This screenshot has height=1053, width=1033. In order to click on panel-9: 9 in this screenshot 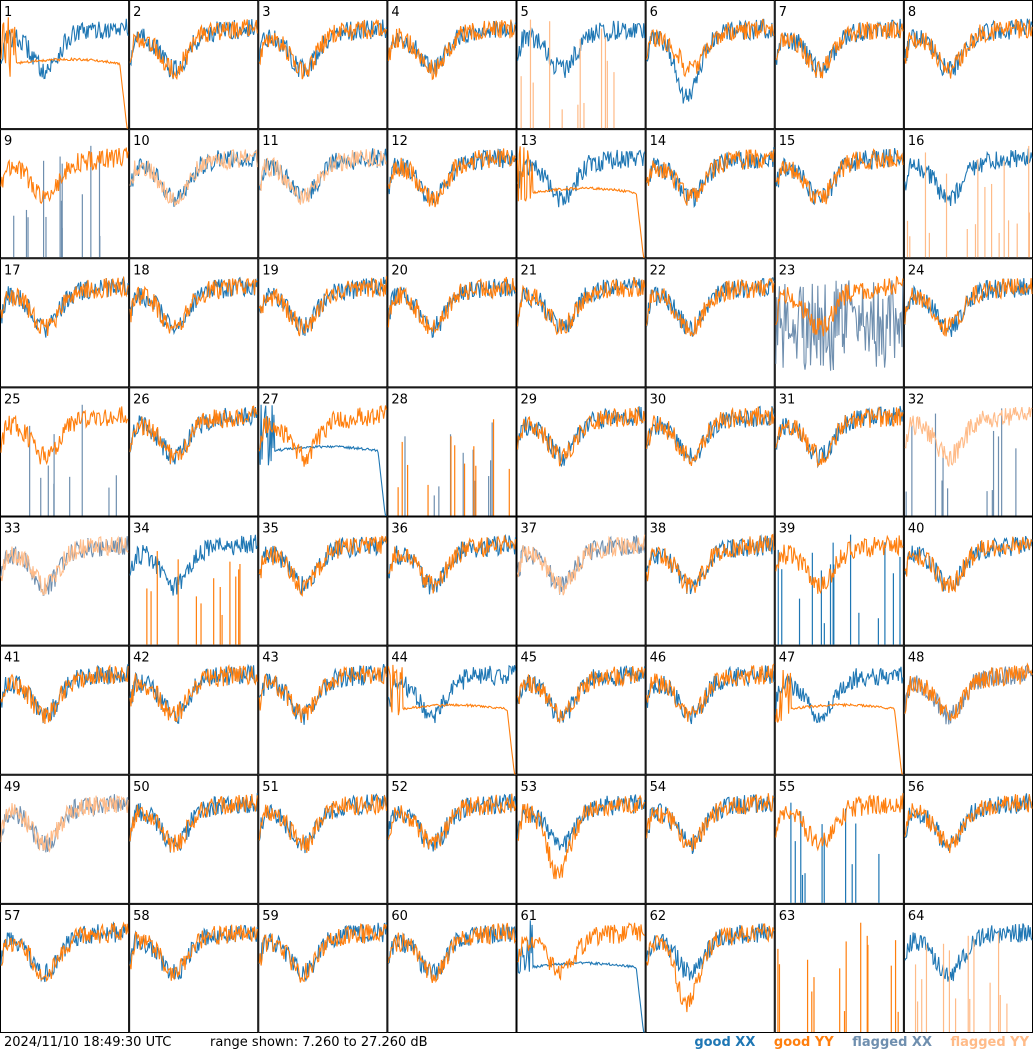, I will do `click(65, 194)`.